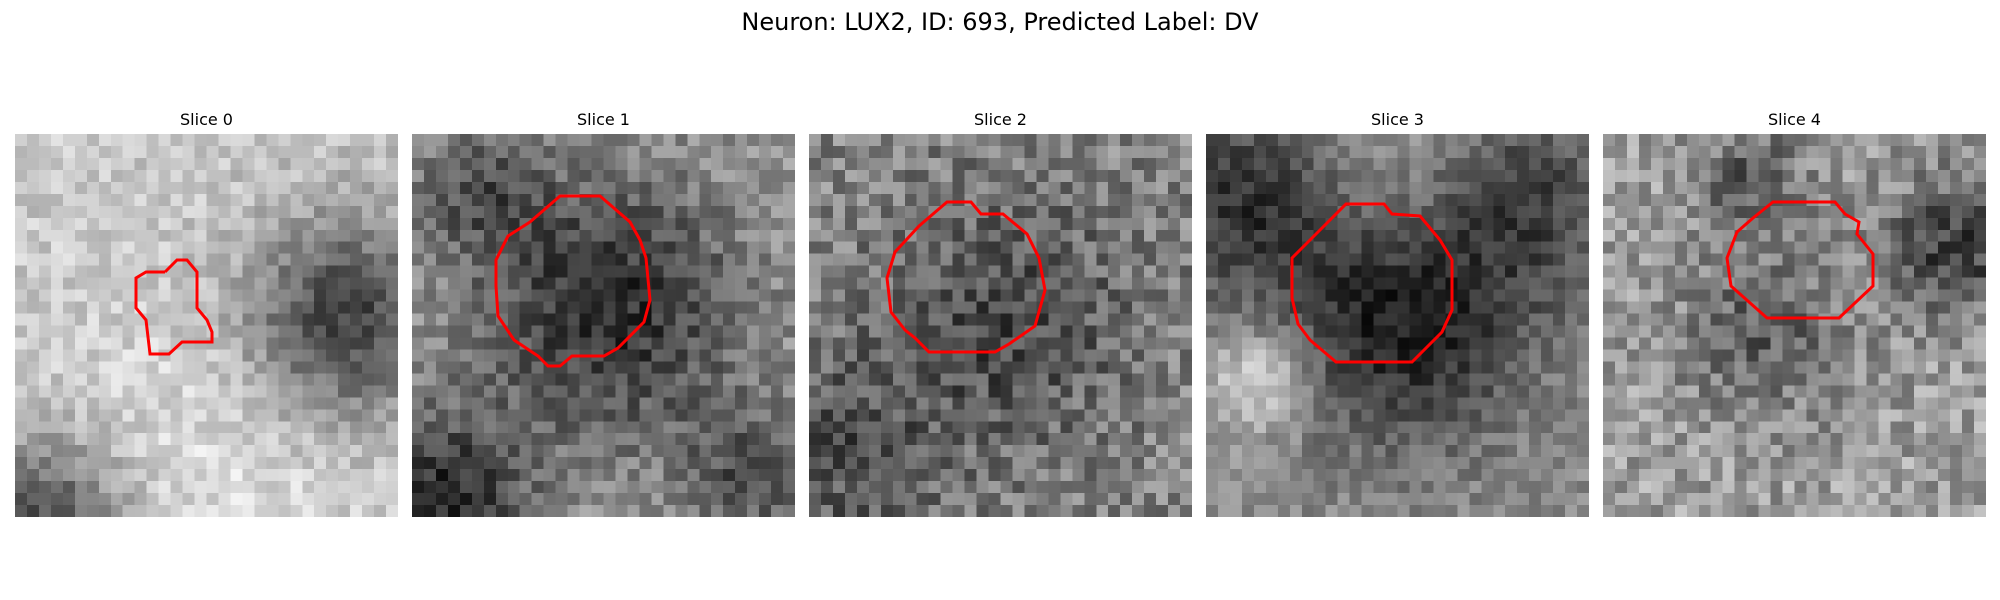  What do you see at coordinates (1794, 119) in the screenshot?
I see `slice-title-4: Slice 4` at bounding box center [1794, 119].